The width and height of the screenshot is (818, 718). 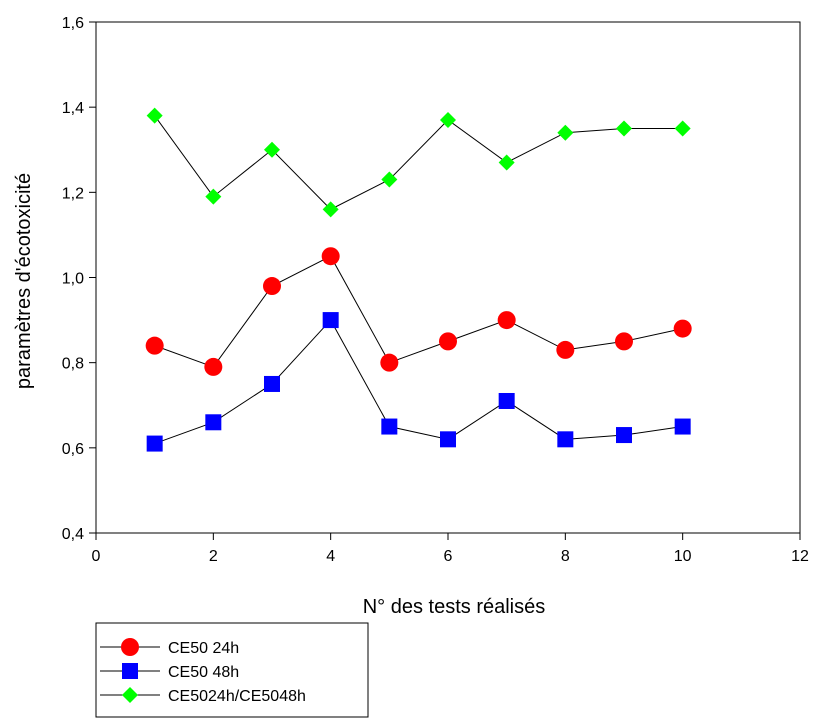 I want to click on legend-item: CE50 48h, so click(x=169, y=672).